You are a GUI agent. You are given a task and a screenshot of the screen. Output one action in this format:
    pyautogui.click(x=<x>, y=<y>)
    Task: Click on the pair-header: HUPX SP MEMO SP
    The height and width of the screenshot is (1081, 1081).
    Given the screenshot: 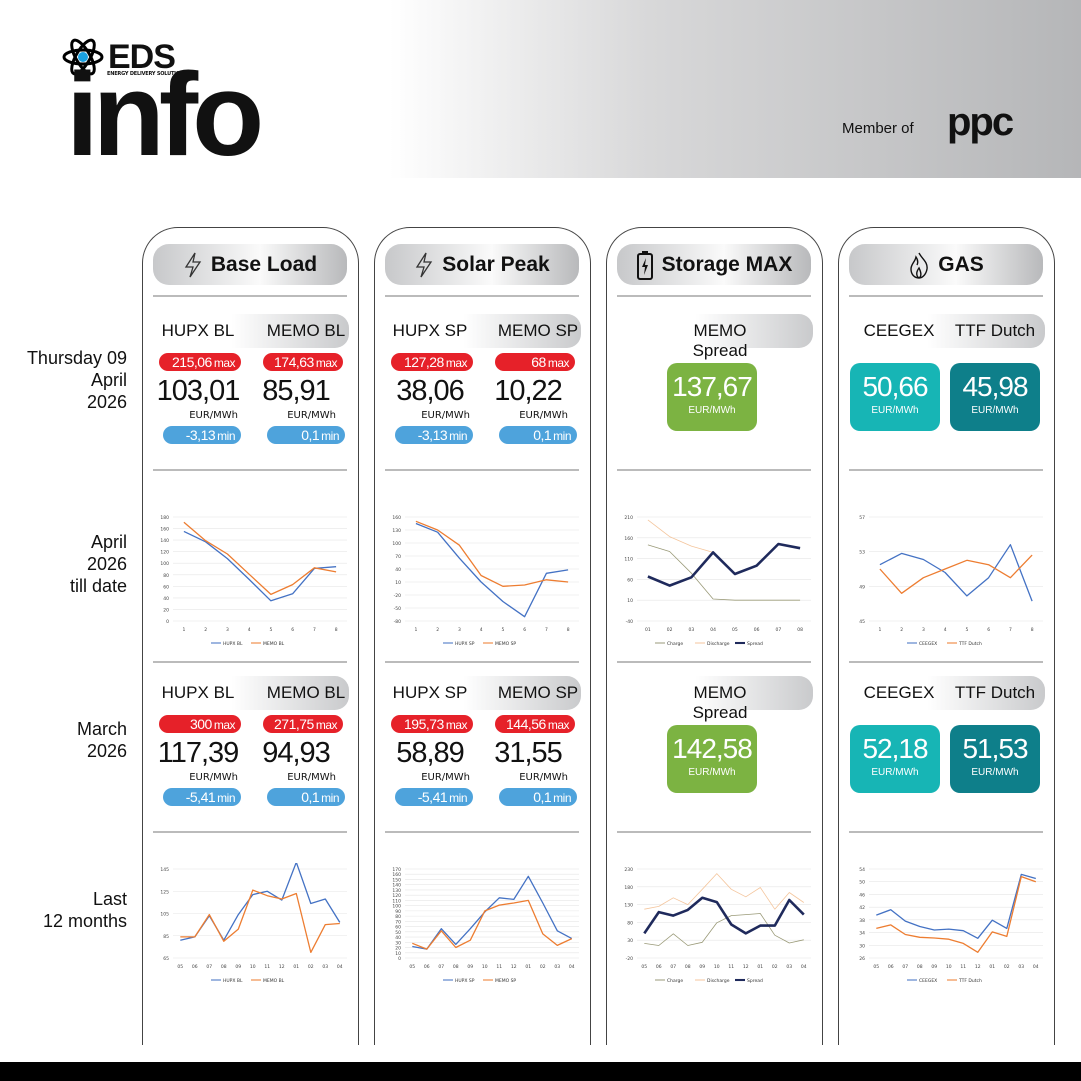 What is the action you would take?
    pyautogui.click(x=483, y=693)
    